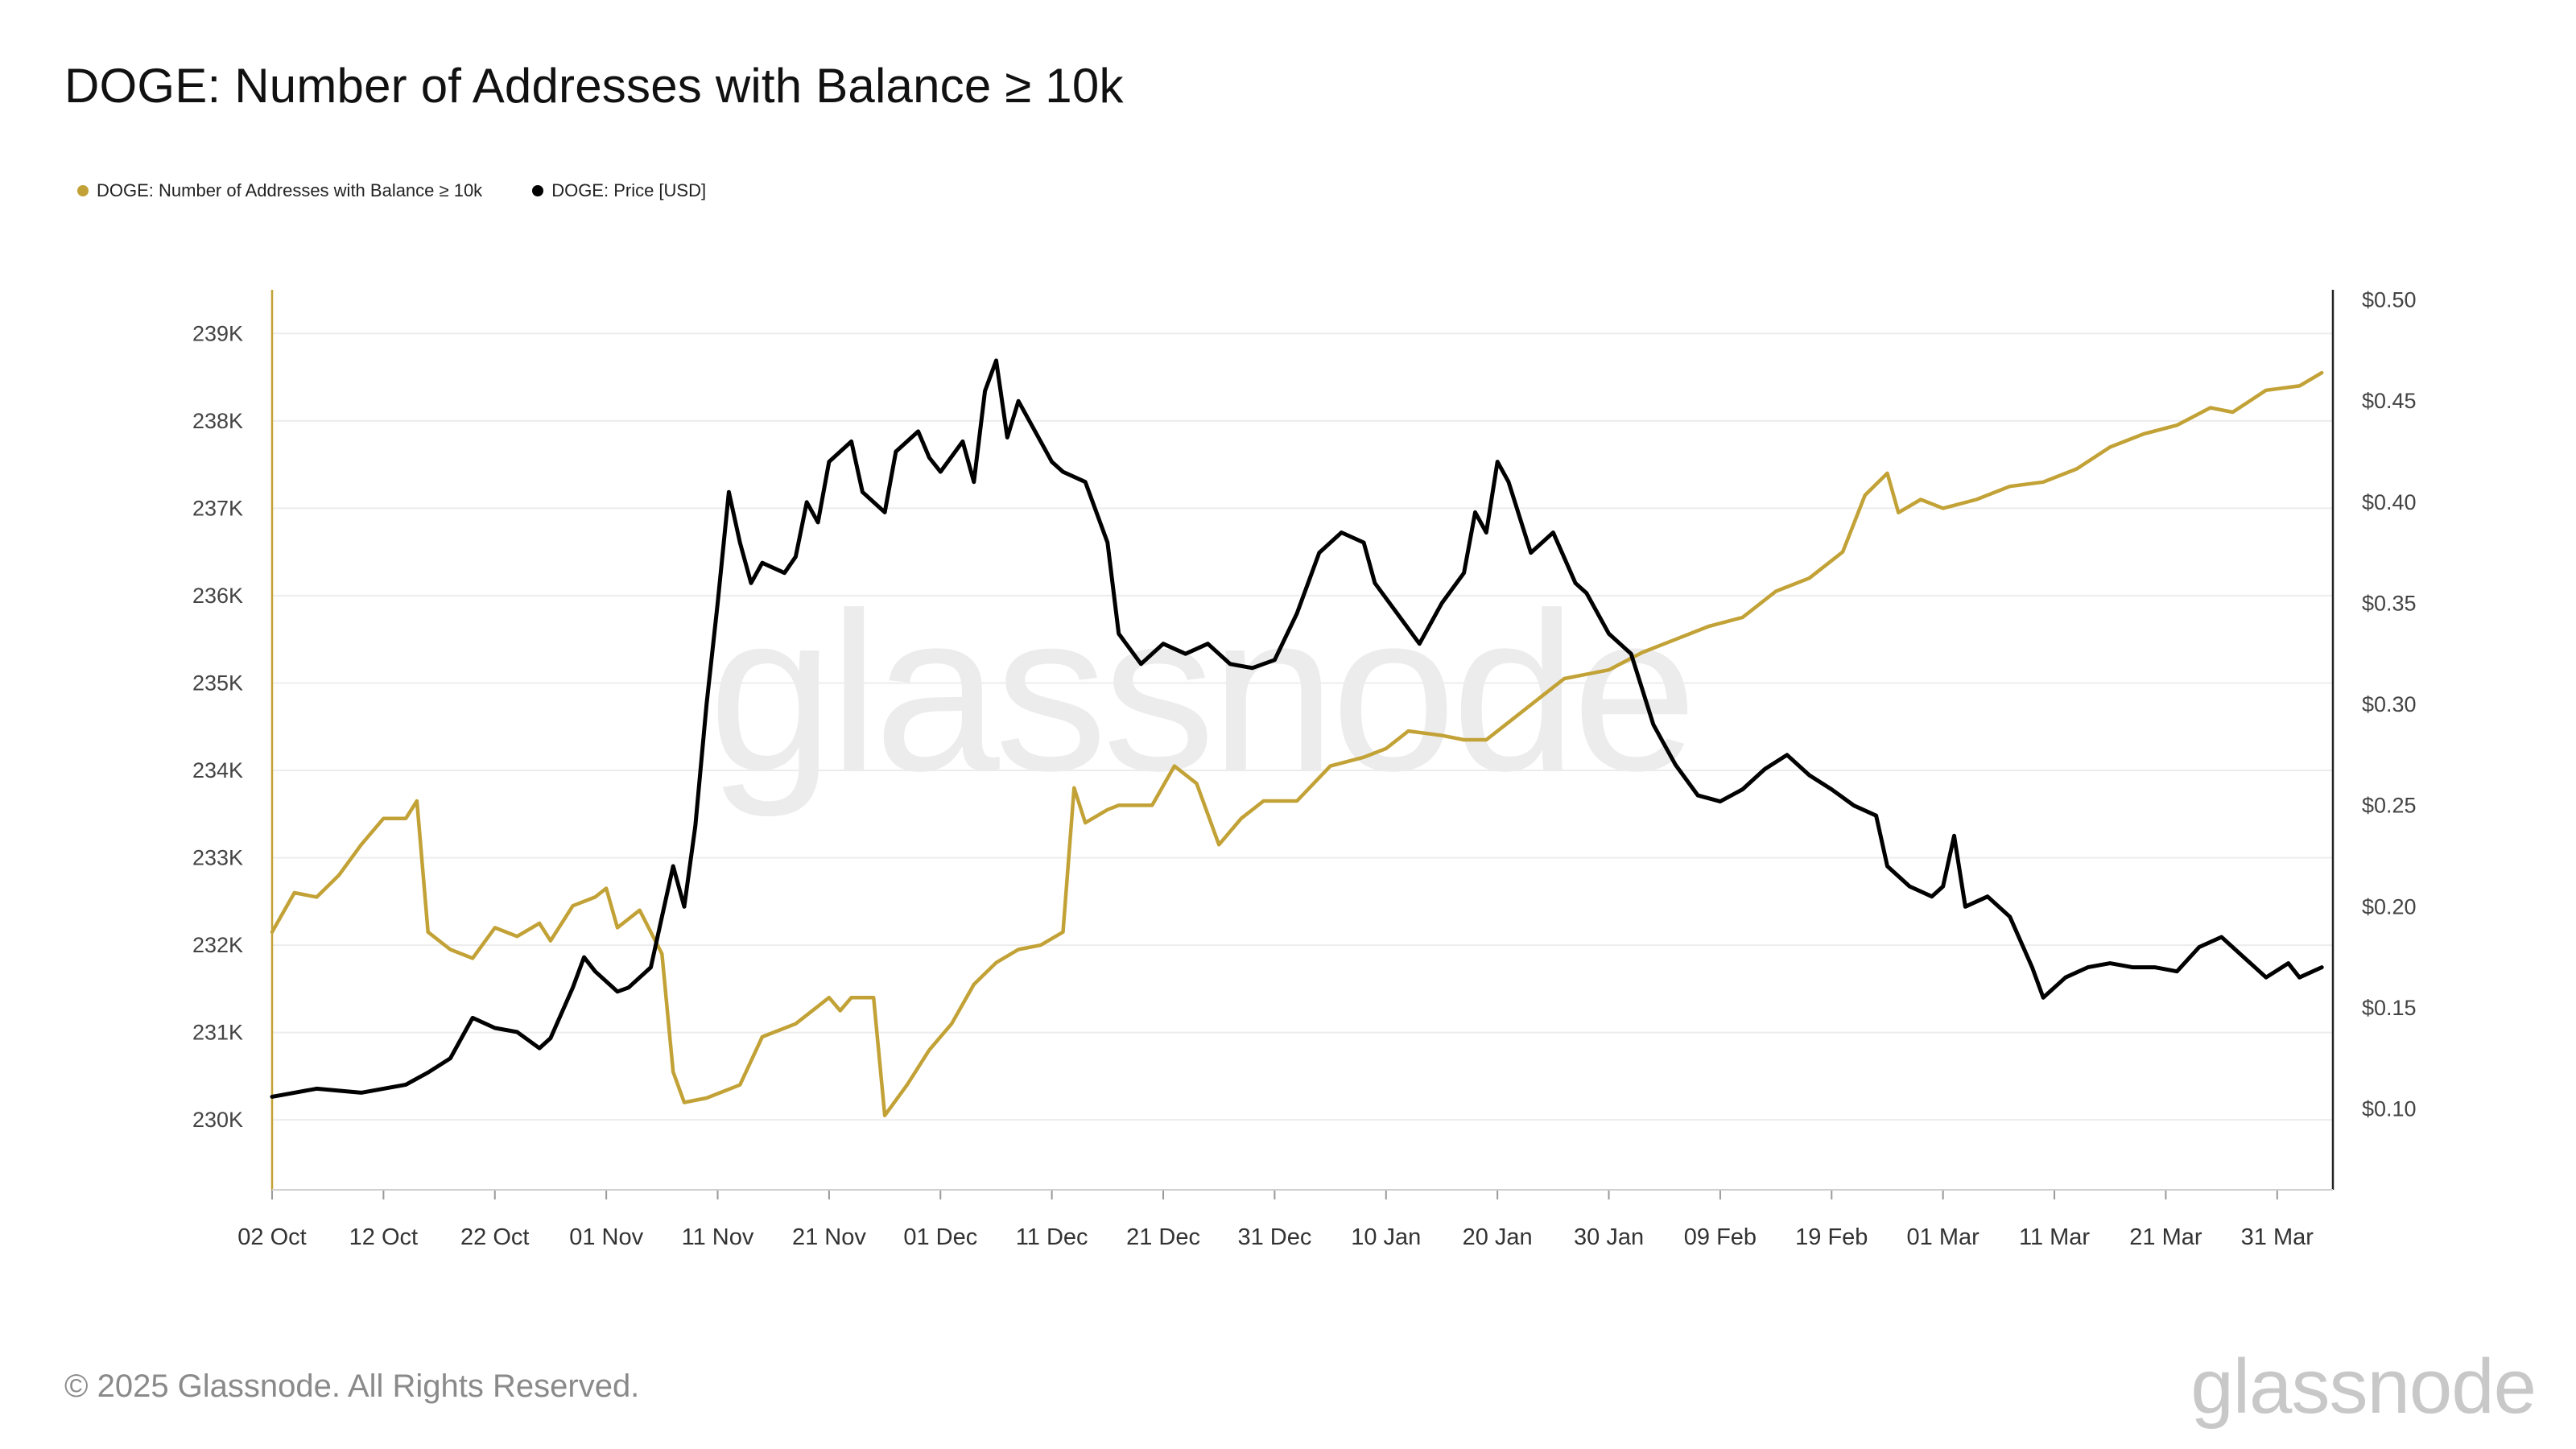  I want to click on x-tick-label: 11 Nov, so click(718, 1237).